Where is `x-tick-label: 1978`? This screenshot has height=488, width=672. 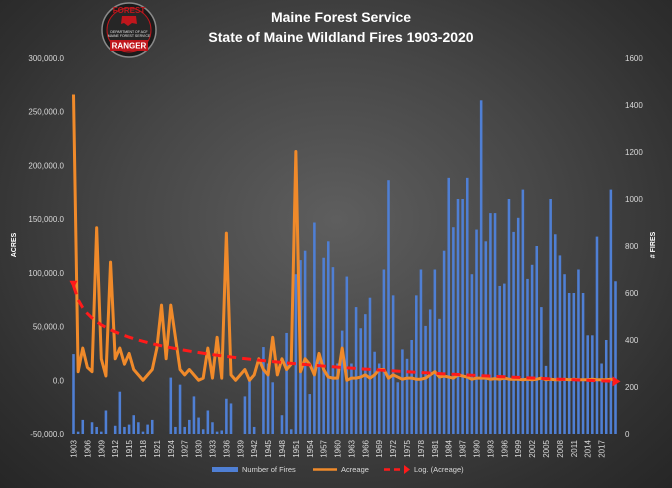 x-tick-label: 1978 is located at coordinates (421, 448).